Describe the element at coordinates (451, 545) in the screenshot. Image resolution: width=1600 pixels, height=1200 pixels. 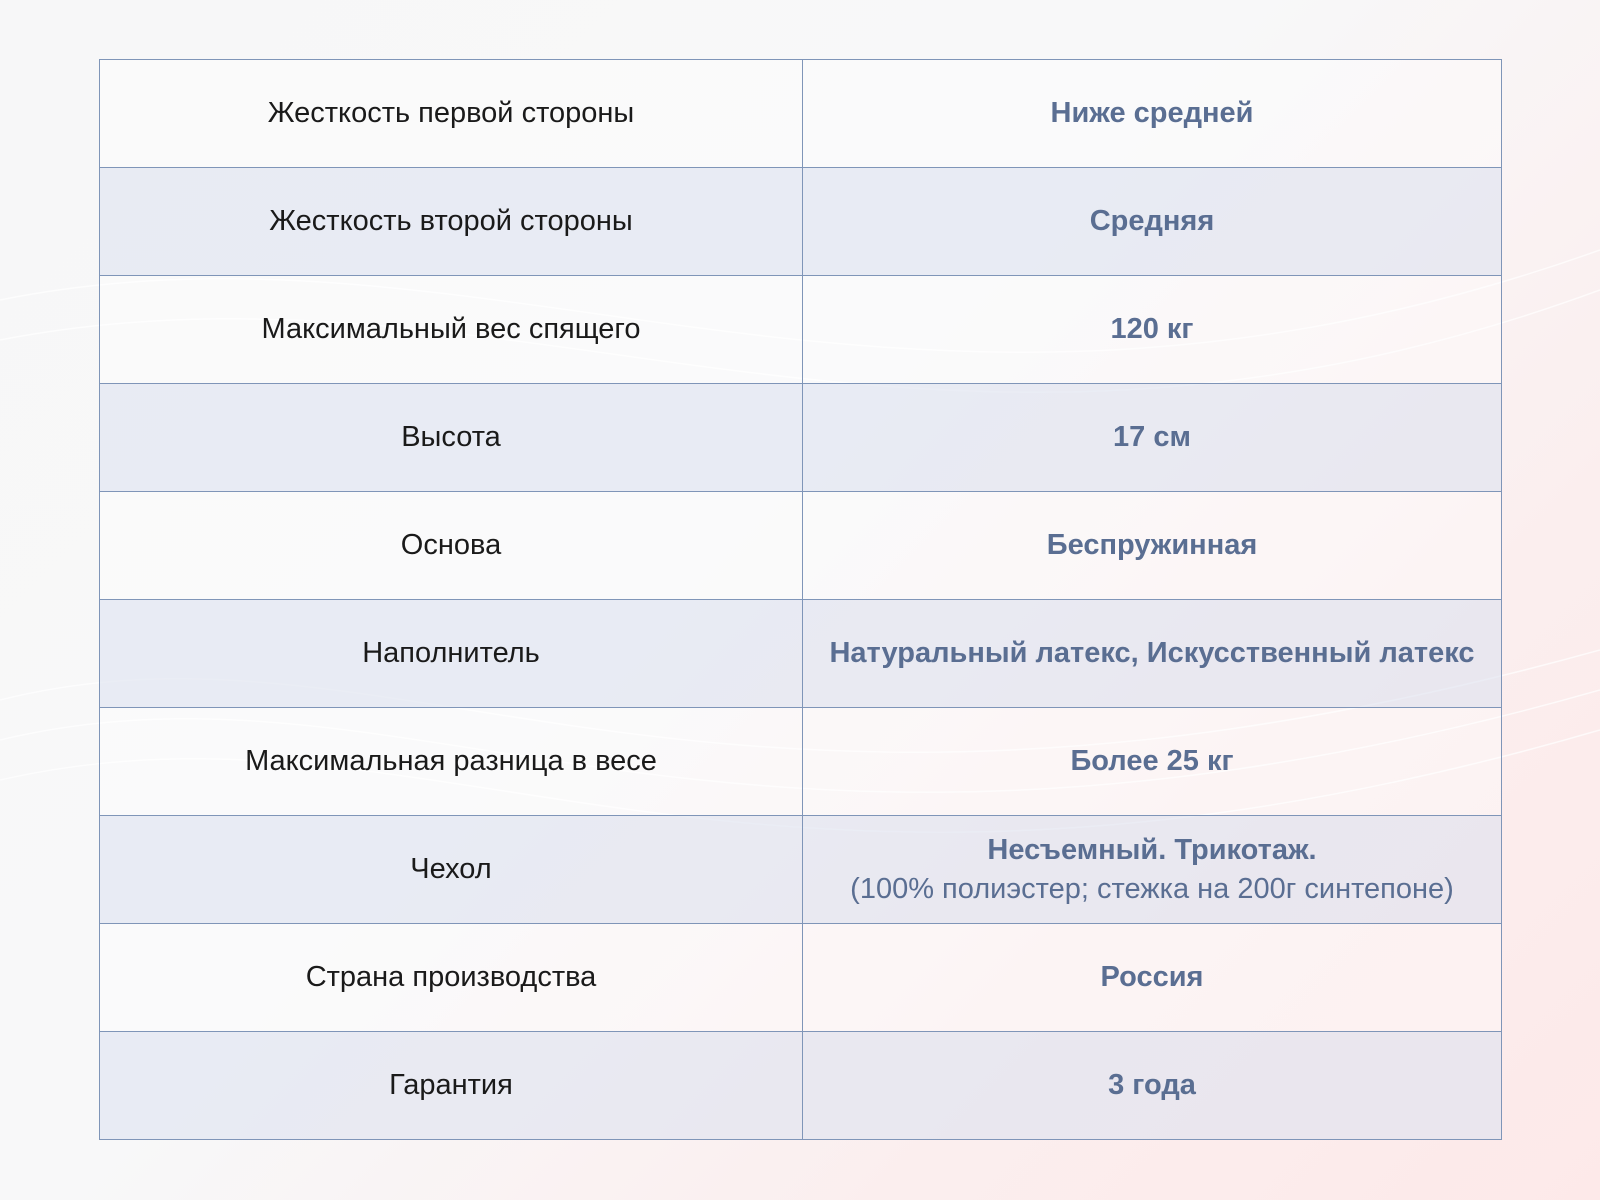
I see `spec-label: Основа` at that location.